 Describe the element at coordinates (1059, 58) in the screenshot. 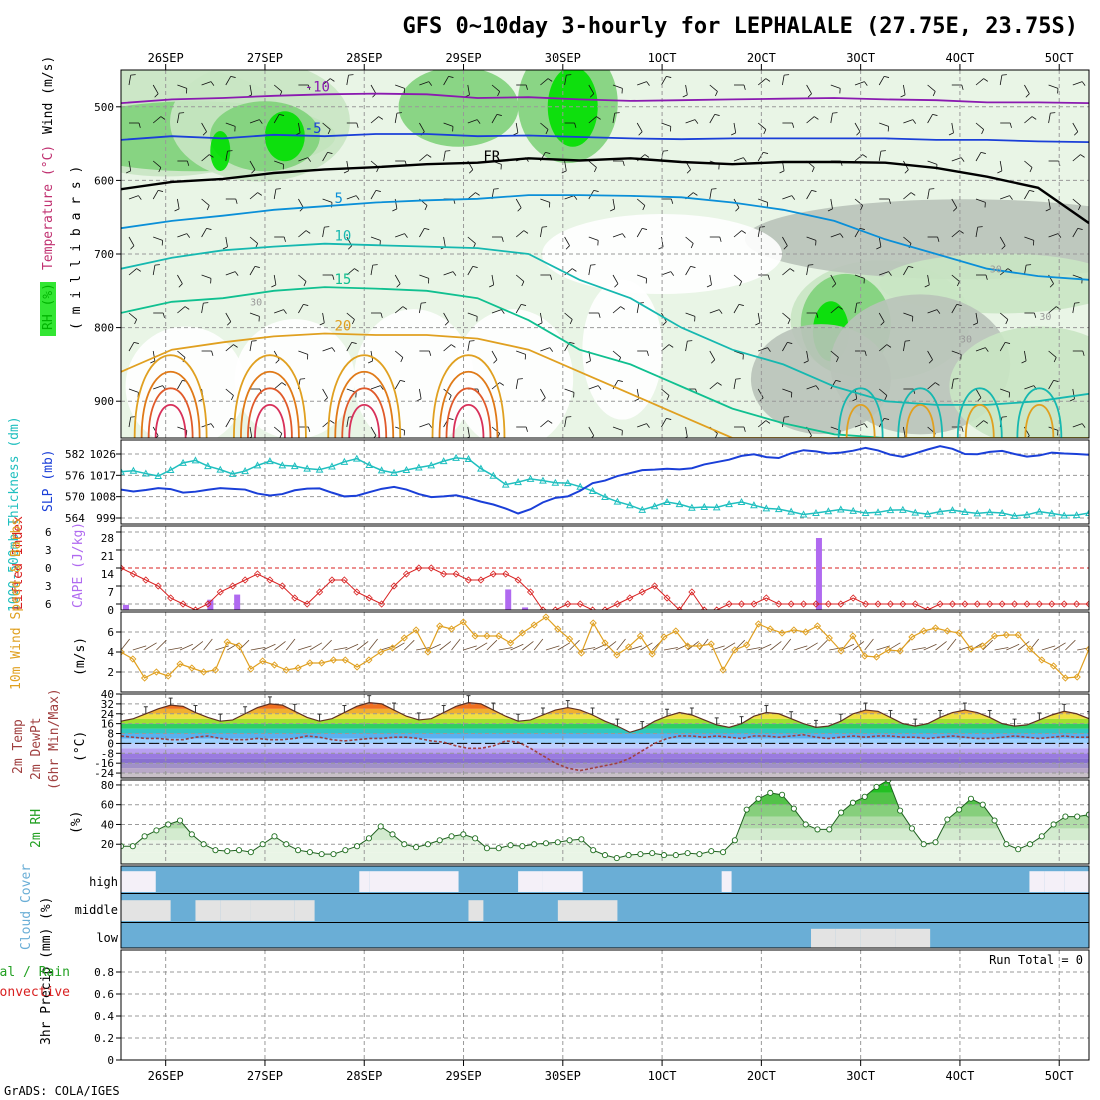

I see `top-date-label: 5OCT` at that location.